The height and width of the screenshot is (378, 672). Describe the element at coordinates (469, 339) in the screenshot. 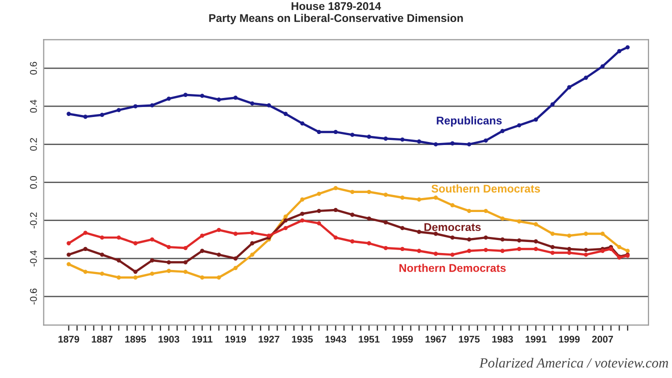

I see `x-tick-label: 1975` at that location.